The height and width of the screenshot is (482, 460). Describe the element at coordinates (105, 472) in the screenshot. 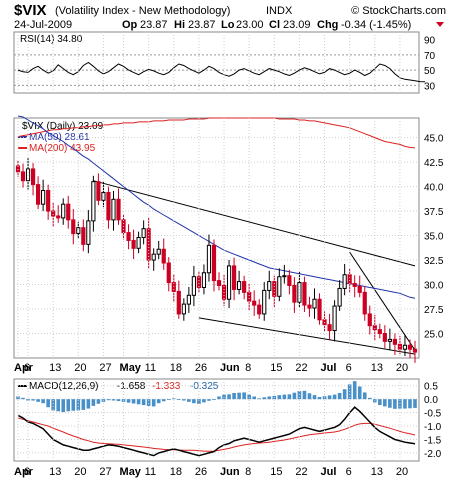

I see `x-tick-label: 27` at that location.